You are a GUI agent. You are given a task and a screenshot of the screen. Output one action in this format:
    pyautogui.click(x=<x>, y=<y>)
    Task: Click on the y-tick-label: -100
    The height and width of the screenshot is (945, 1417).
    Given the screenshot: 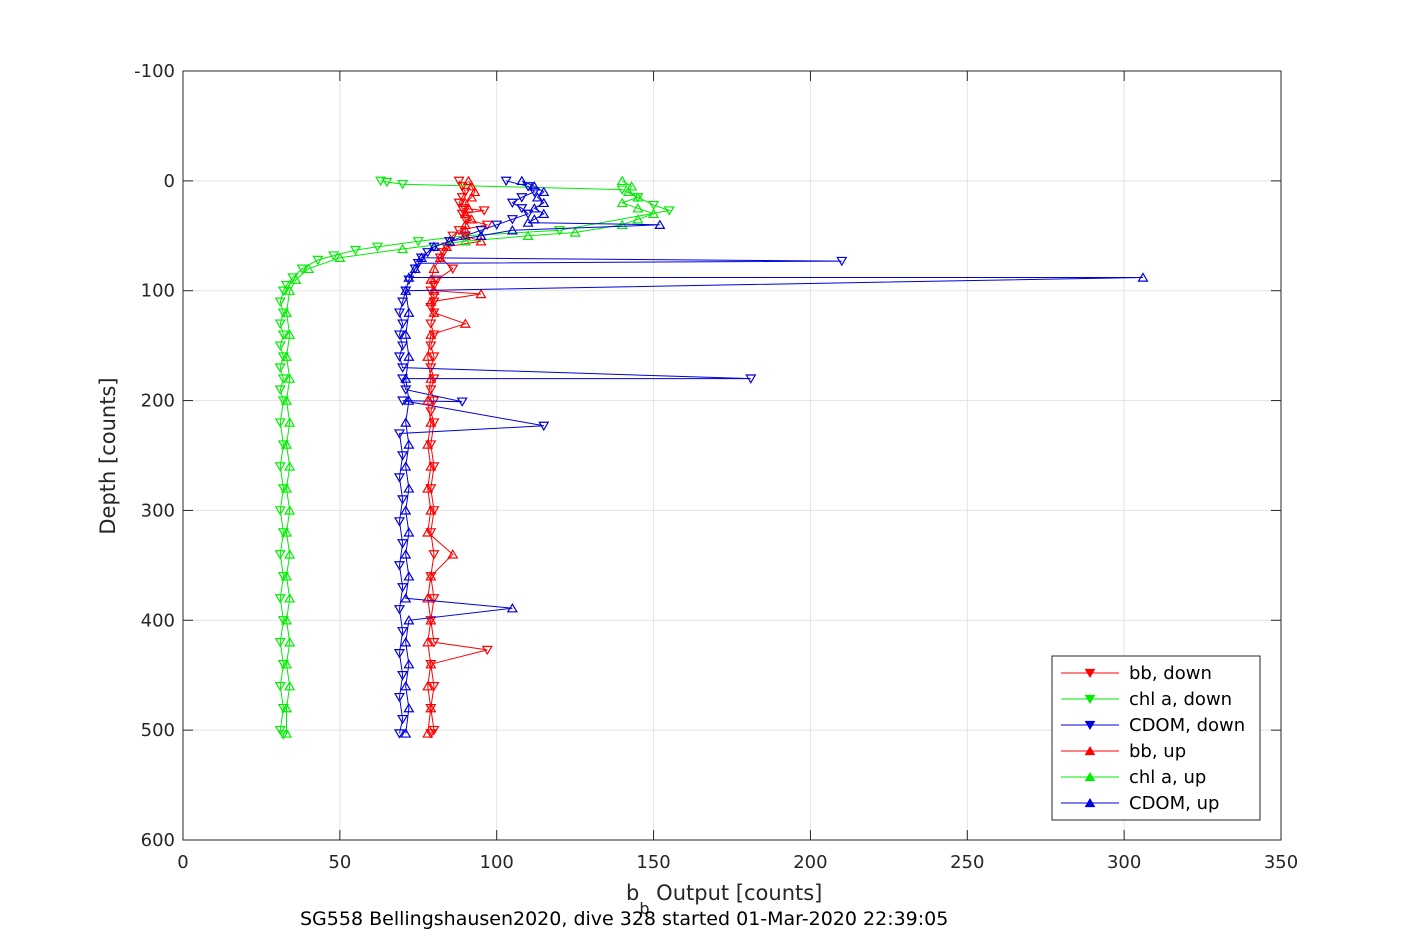 What is the action you would take?
    pyautogui.click(x=154, y=71)
    